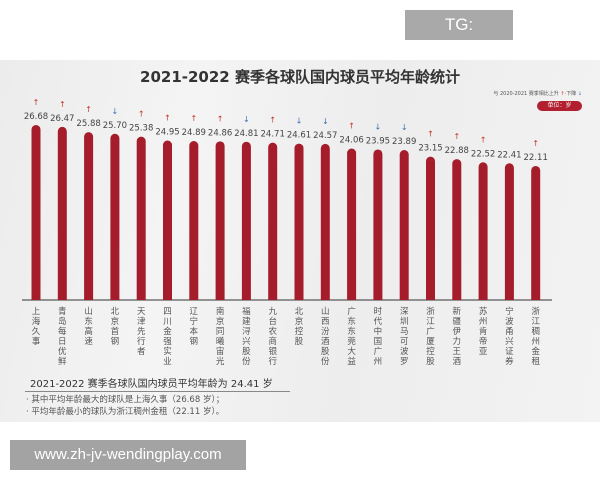 The image size is (600, 480). I want to click on data-label: 25.70, so click(115, 126).